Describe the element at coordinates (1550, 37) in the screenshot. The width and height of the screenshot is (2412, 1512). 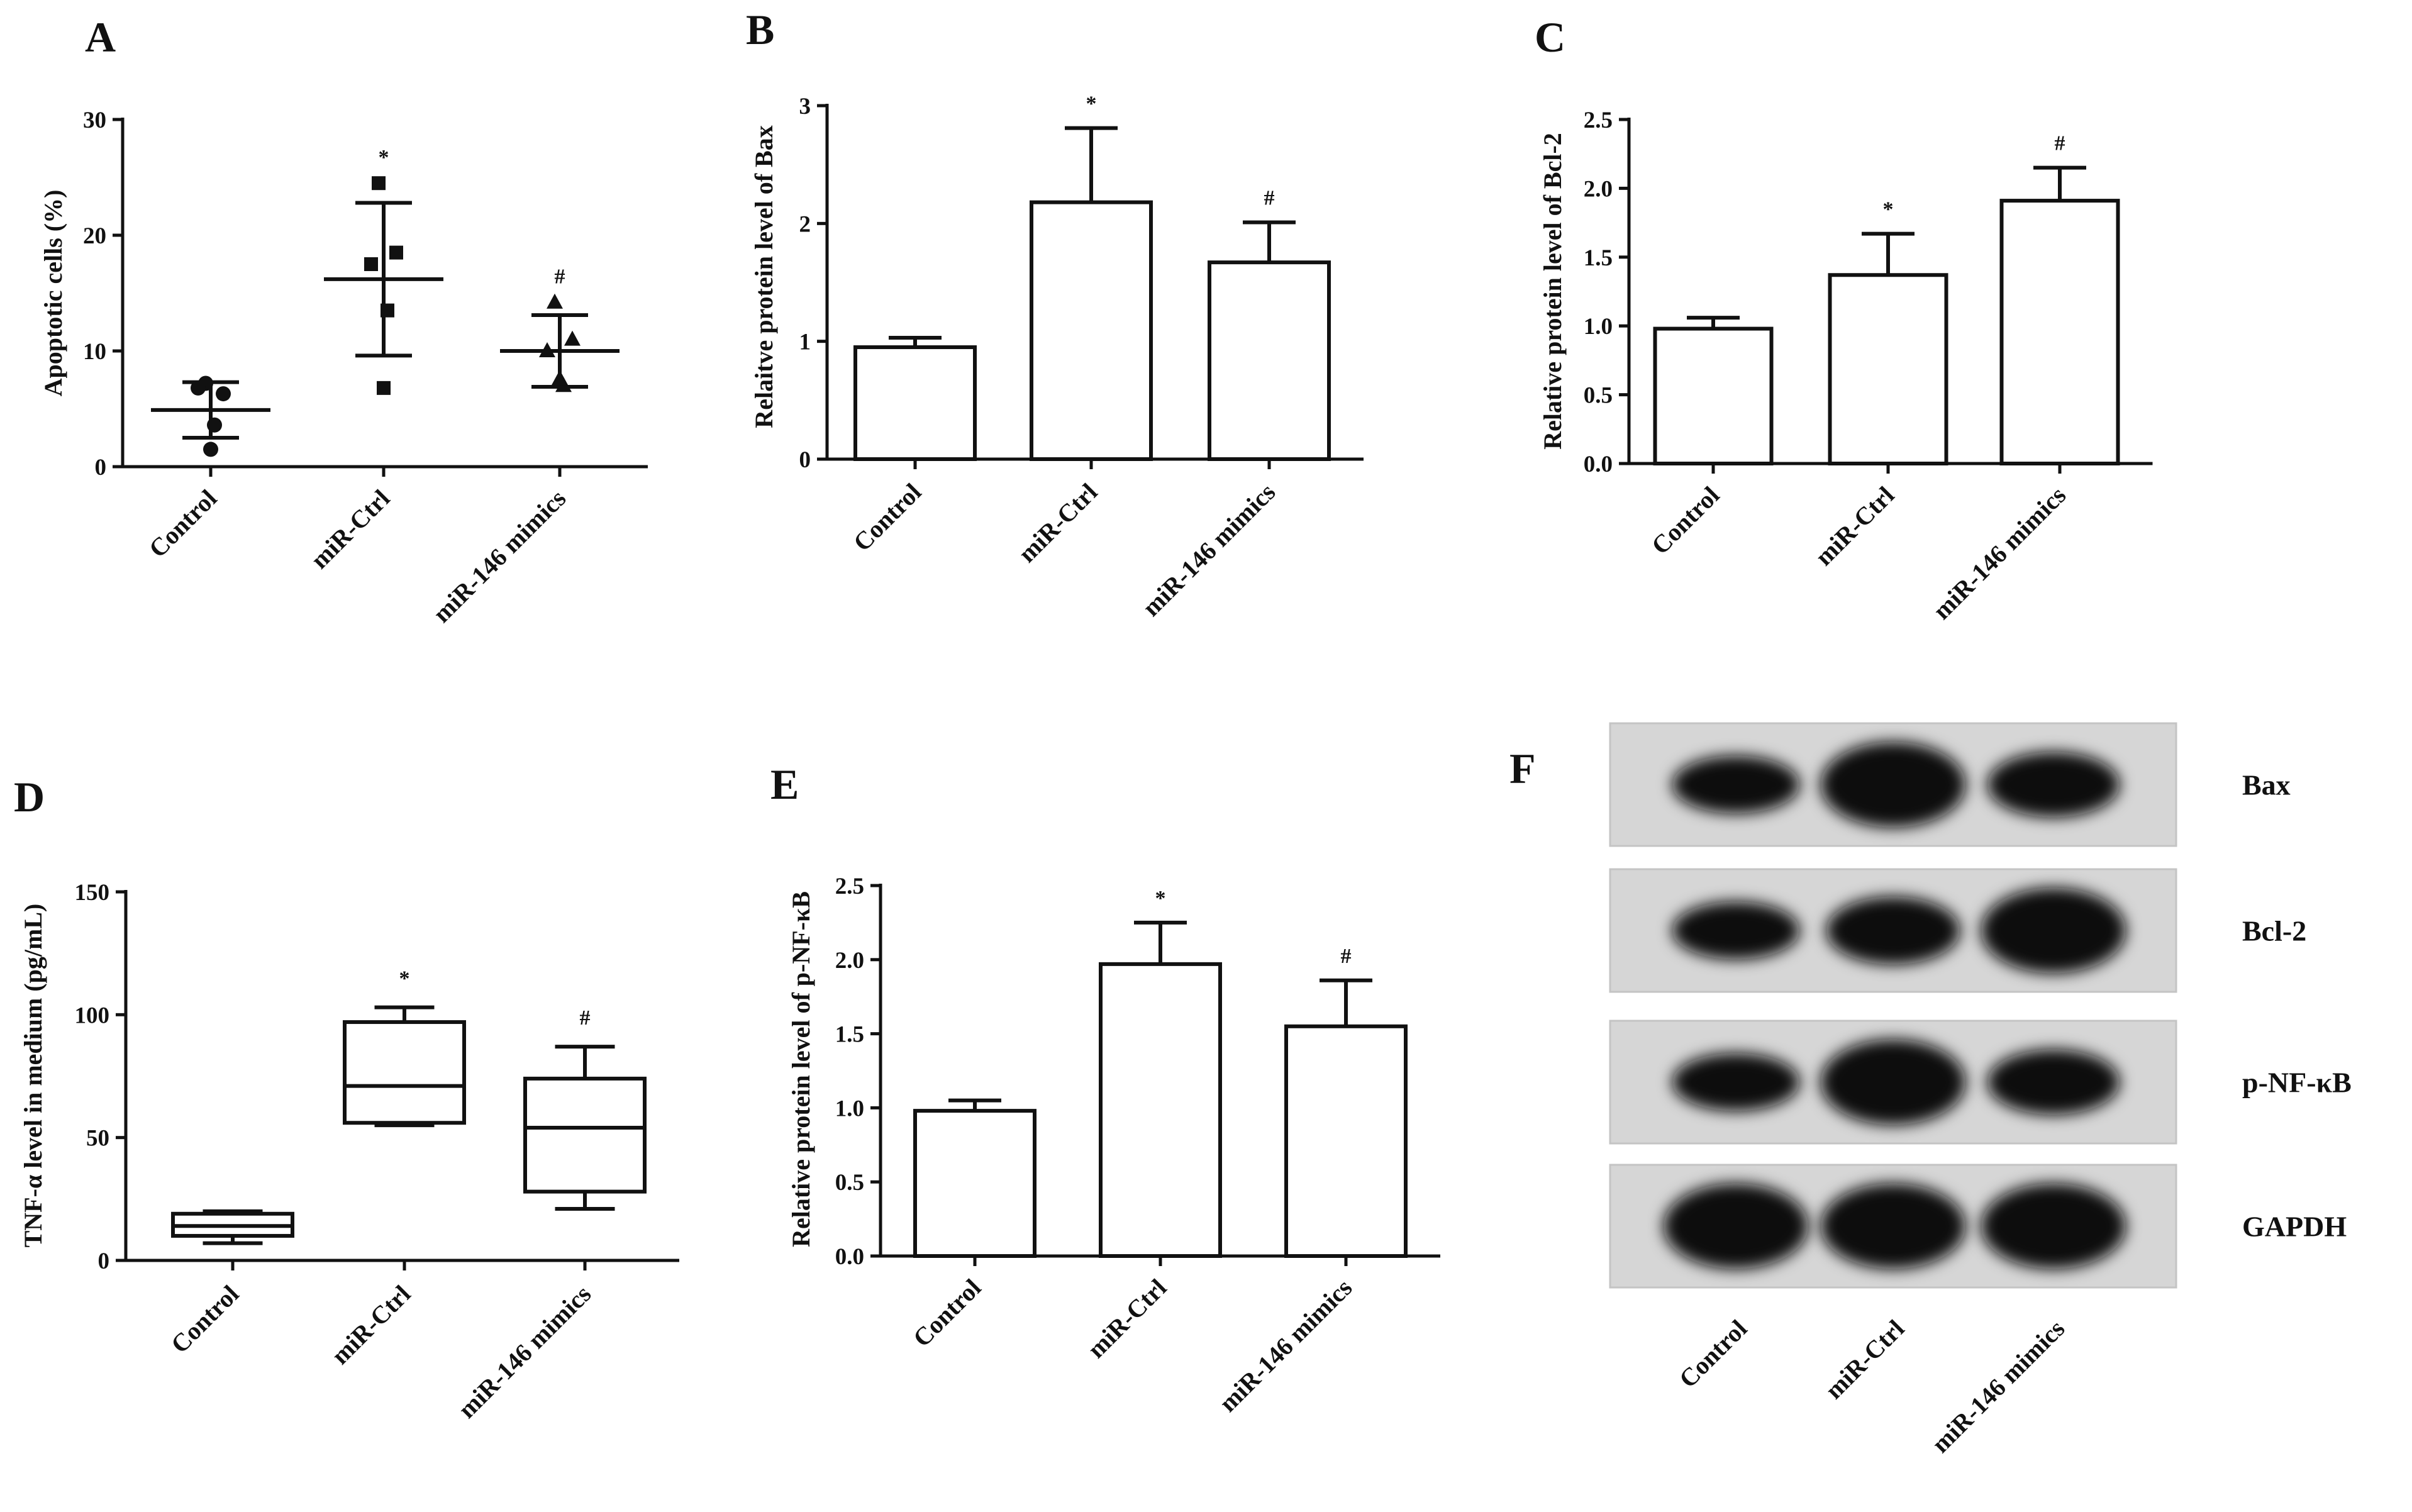
I see `panel-letter-c: C` at that location.